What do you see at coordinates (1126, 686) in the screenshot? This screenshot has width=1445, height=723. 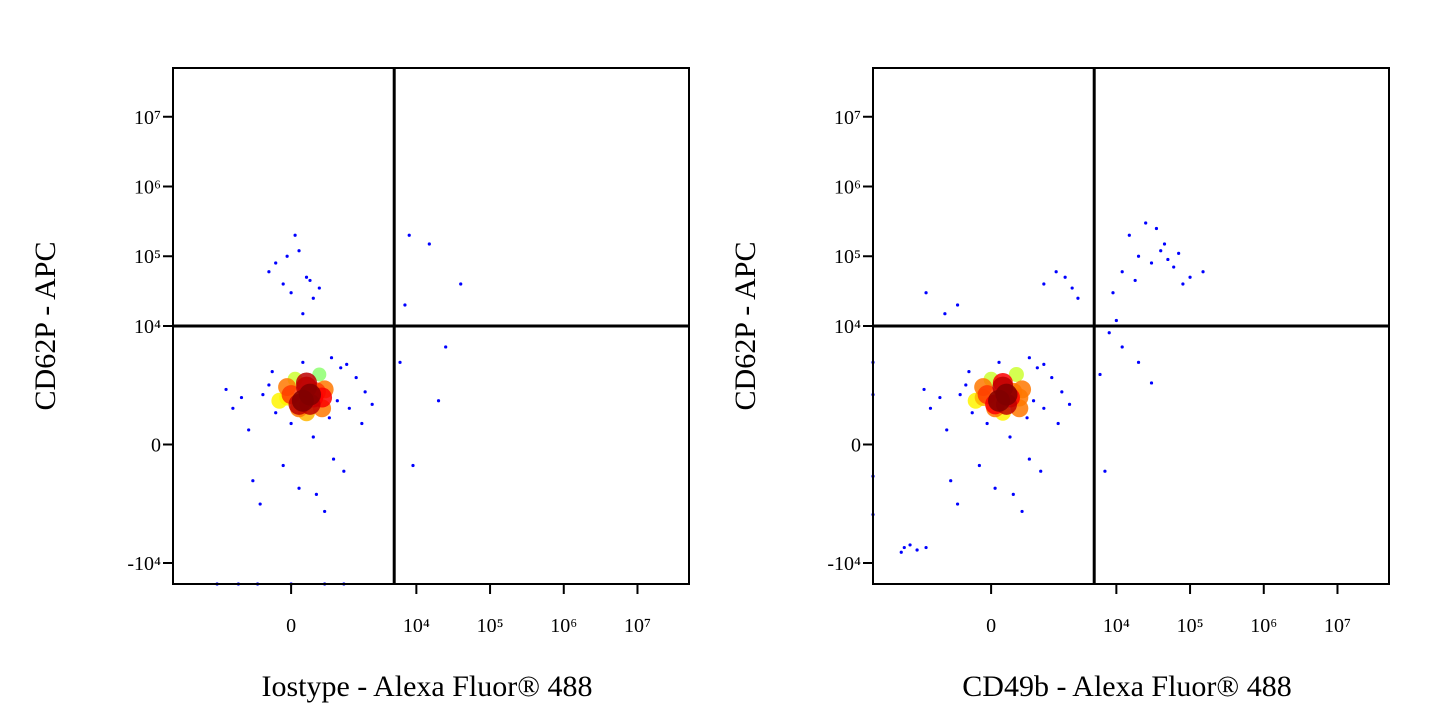 I see `x-axis-title: CD49b - Alexa Fluor® 488` at bounding box center [1126, 686].